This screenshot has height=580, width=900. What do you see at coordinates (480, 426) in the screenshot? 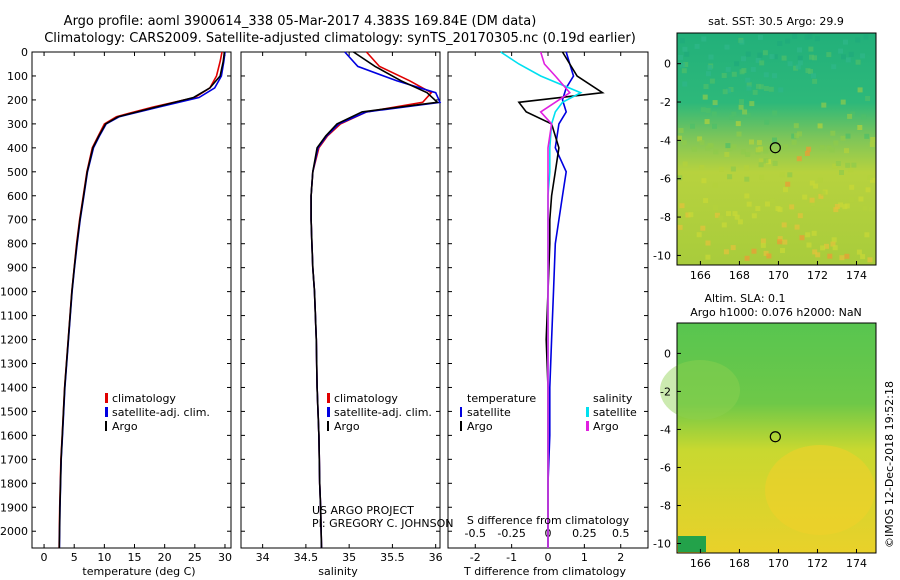
I see `legend-t-argo: Argo` at bounding box center [480, 426].